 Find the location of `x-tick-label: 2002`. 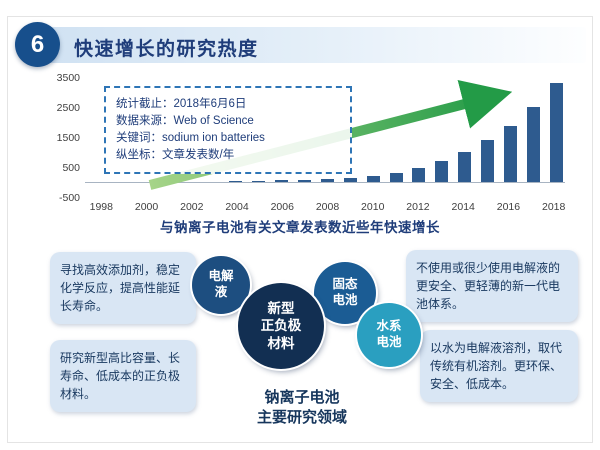

x-tick-label: 2002 is located at coordinates (192, 207).